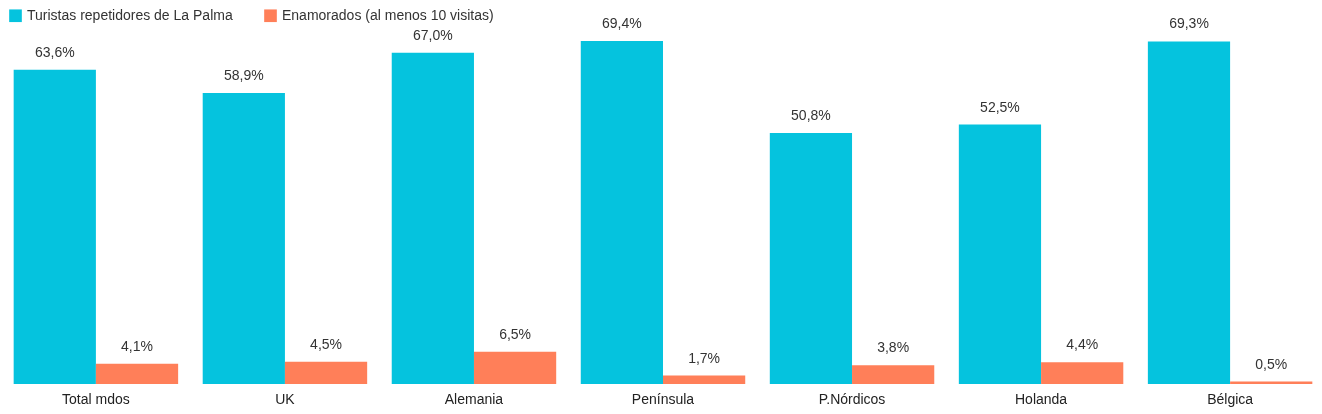 The image size is (1322, 414). What do you see at coordinates (1082, 344) in the screenshot?
I see `data-label: 4,4%` at bounding box center [1082, 344].